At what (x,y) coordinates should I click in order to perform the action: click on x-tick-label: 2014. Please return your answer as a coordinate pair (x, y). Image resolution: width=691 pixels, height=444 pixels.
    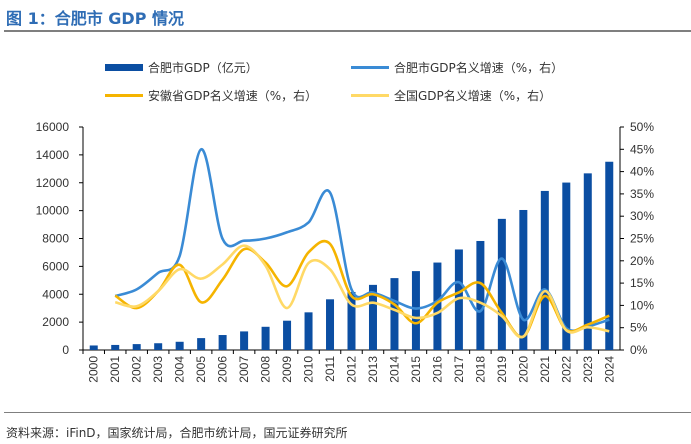
    Looking at the image, I should click on (394, 369).